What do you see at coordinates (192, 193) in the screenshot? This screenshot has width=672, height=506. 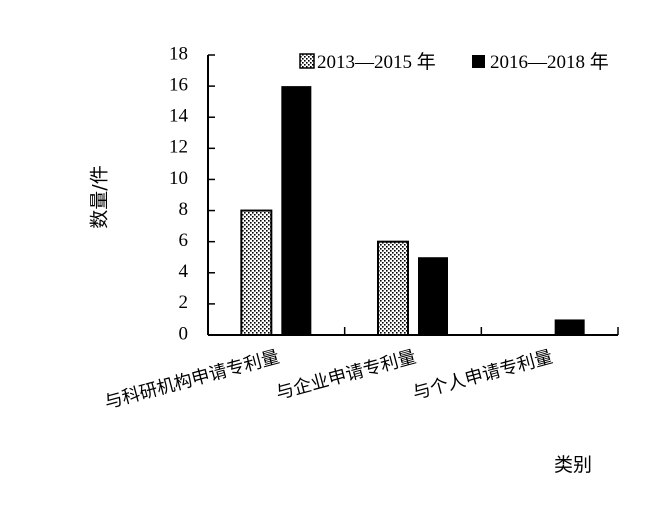 I see `y-axis-ticks: 0 2 4 6 8 10 12 14 16 18` at bounding box center [192, 193].